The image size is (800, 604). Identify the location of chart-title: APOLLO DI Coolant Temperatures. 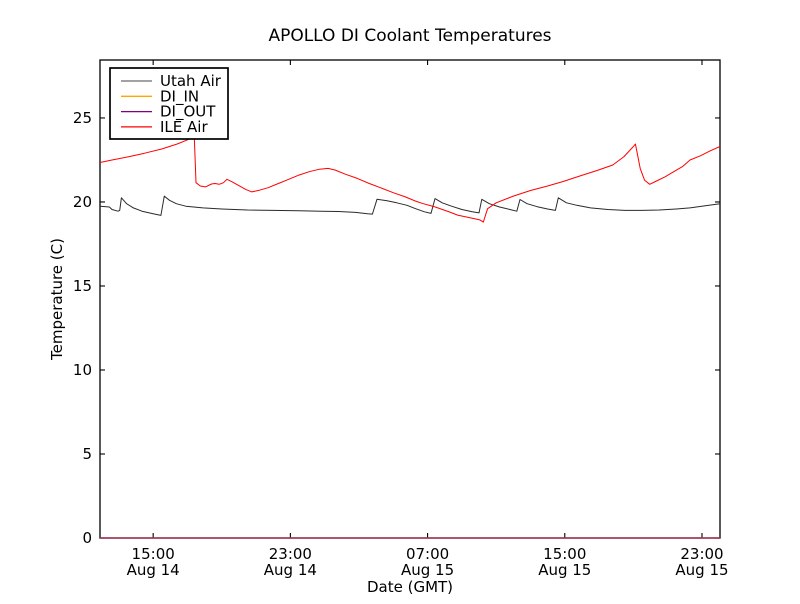
(409, 36).